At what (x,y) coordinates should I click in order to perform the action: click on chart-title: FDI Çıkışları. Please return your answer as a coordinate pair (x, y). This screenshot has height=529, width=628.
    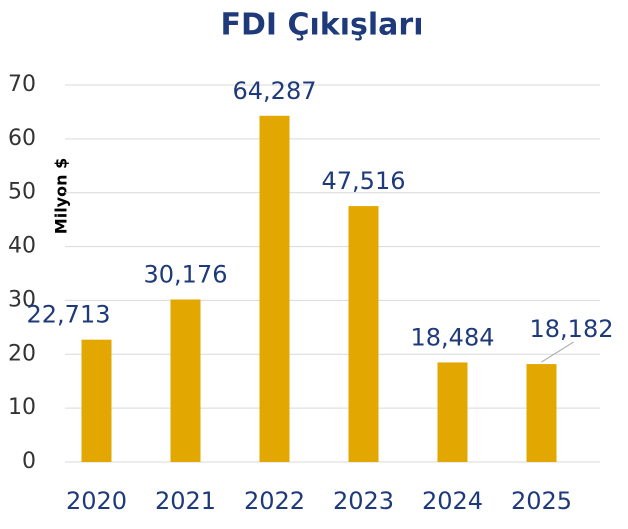
    Looking at the image, I should click on (322, 25).